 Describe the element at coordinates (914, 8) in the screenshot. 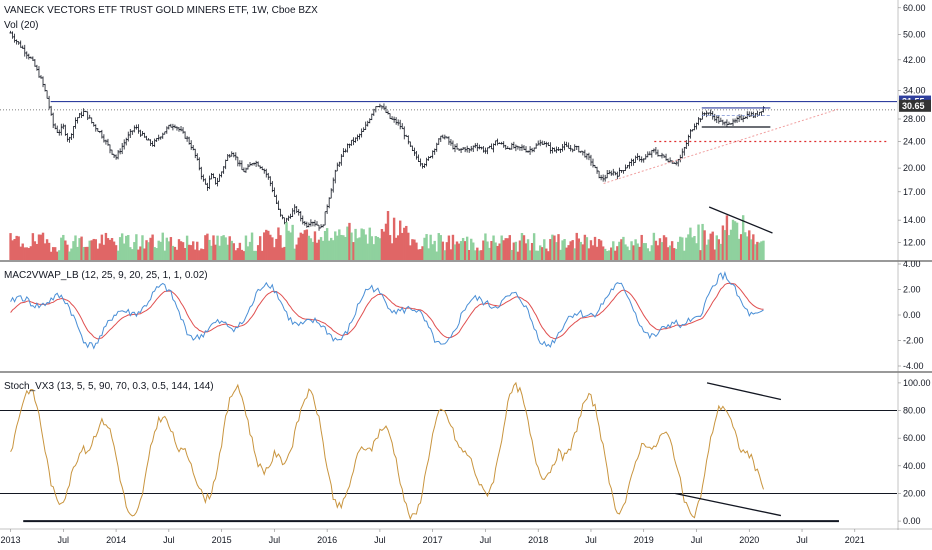

I see `price-axis-tick-label: 60.00` at that location.